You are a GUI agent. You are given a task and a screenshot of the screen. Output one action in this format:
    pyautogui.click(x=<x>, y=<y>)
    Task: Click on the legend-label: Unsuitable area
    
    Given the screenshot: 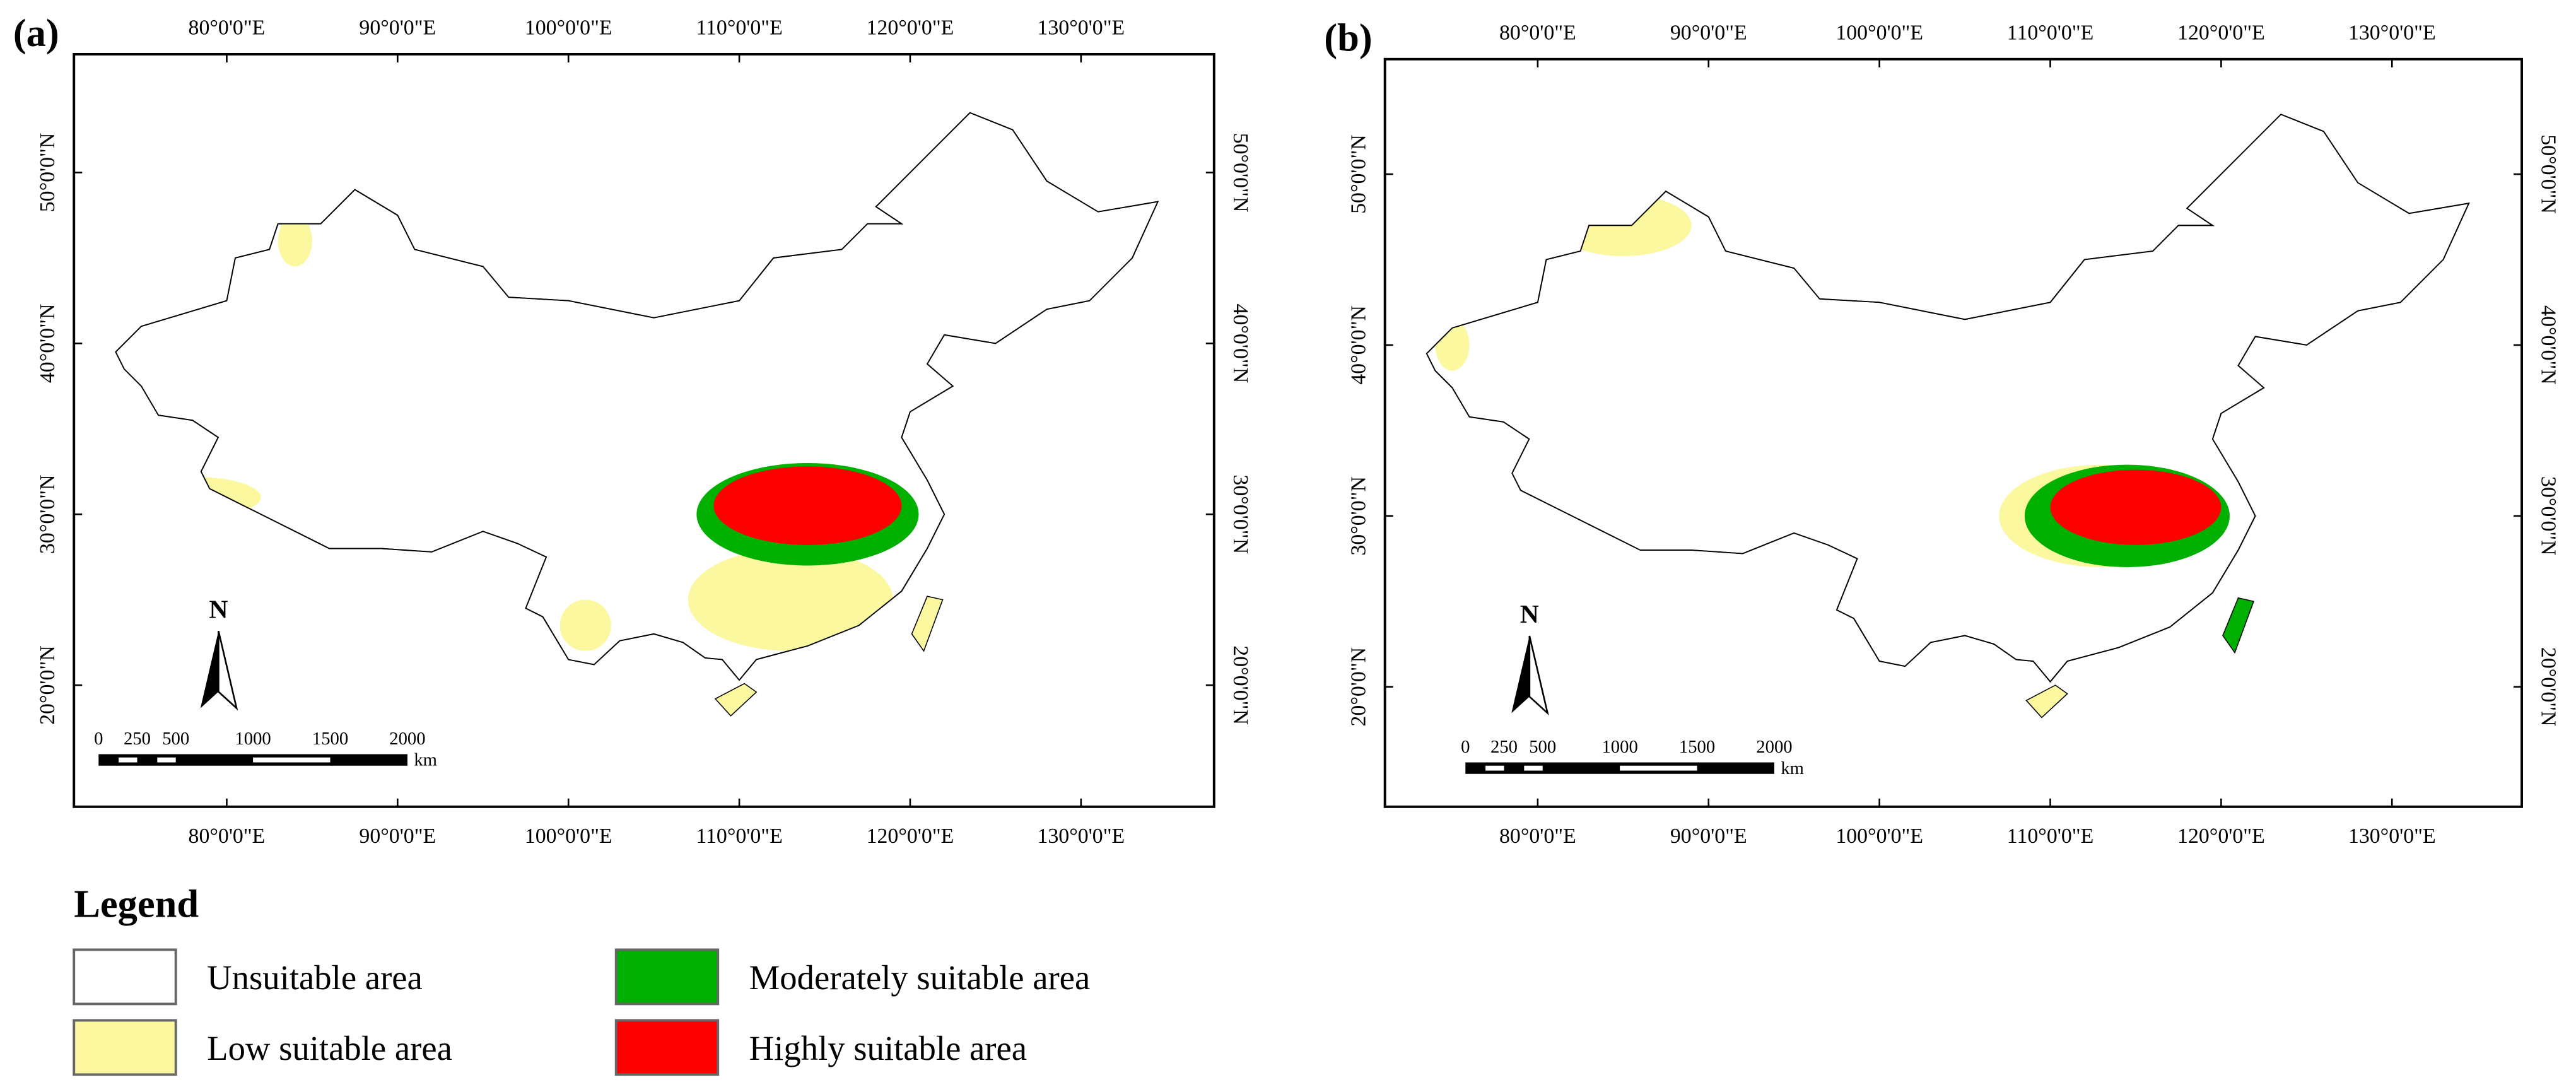 What is the action you would take?
    pyautogui.click(x=315, y=977)
    